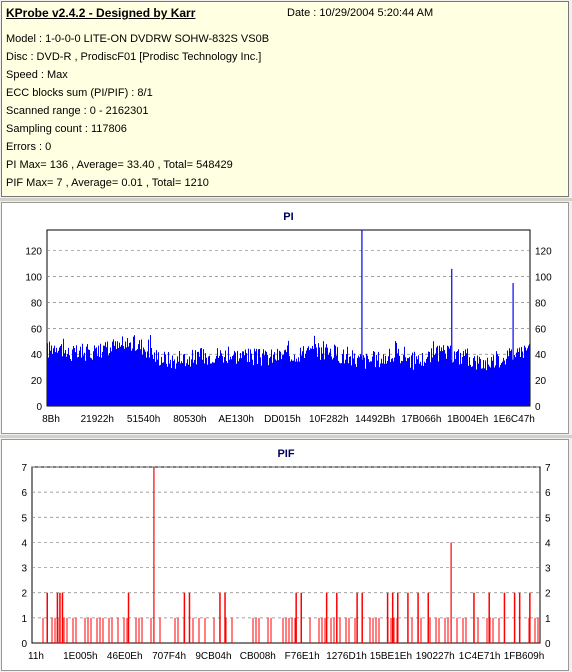 The image size is (572, 672). What do you see at coordinates (288, 217) in the screenshot?
I see `chart-title: PI` at bounding box center [288, 217].